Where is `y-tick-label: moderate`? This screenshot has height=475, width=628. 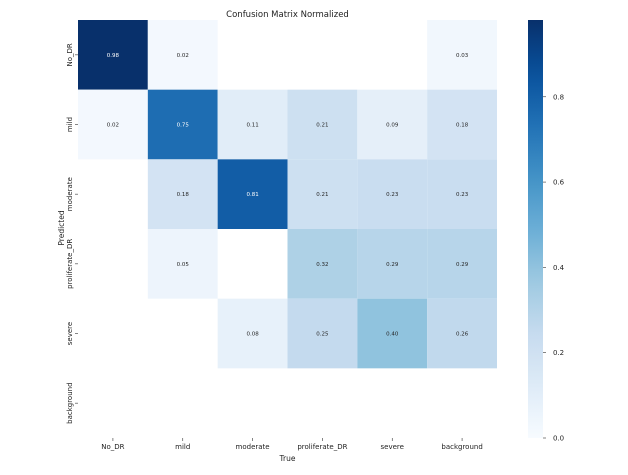 y-tick-label: moderate is located at coordinates (70, 194).